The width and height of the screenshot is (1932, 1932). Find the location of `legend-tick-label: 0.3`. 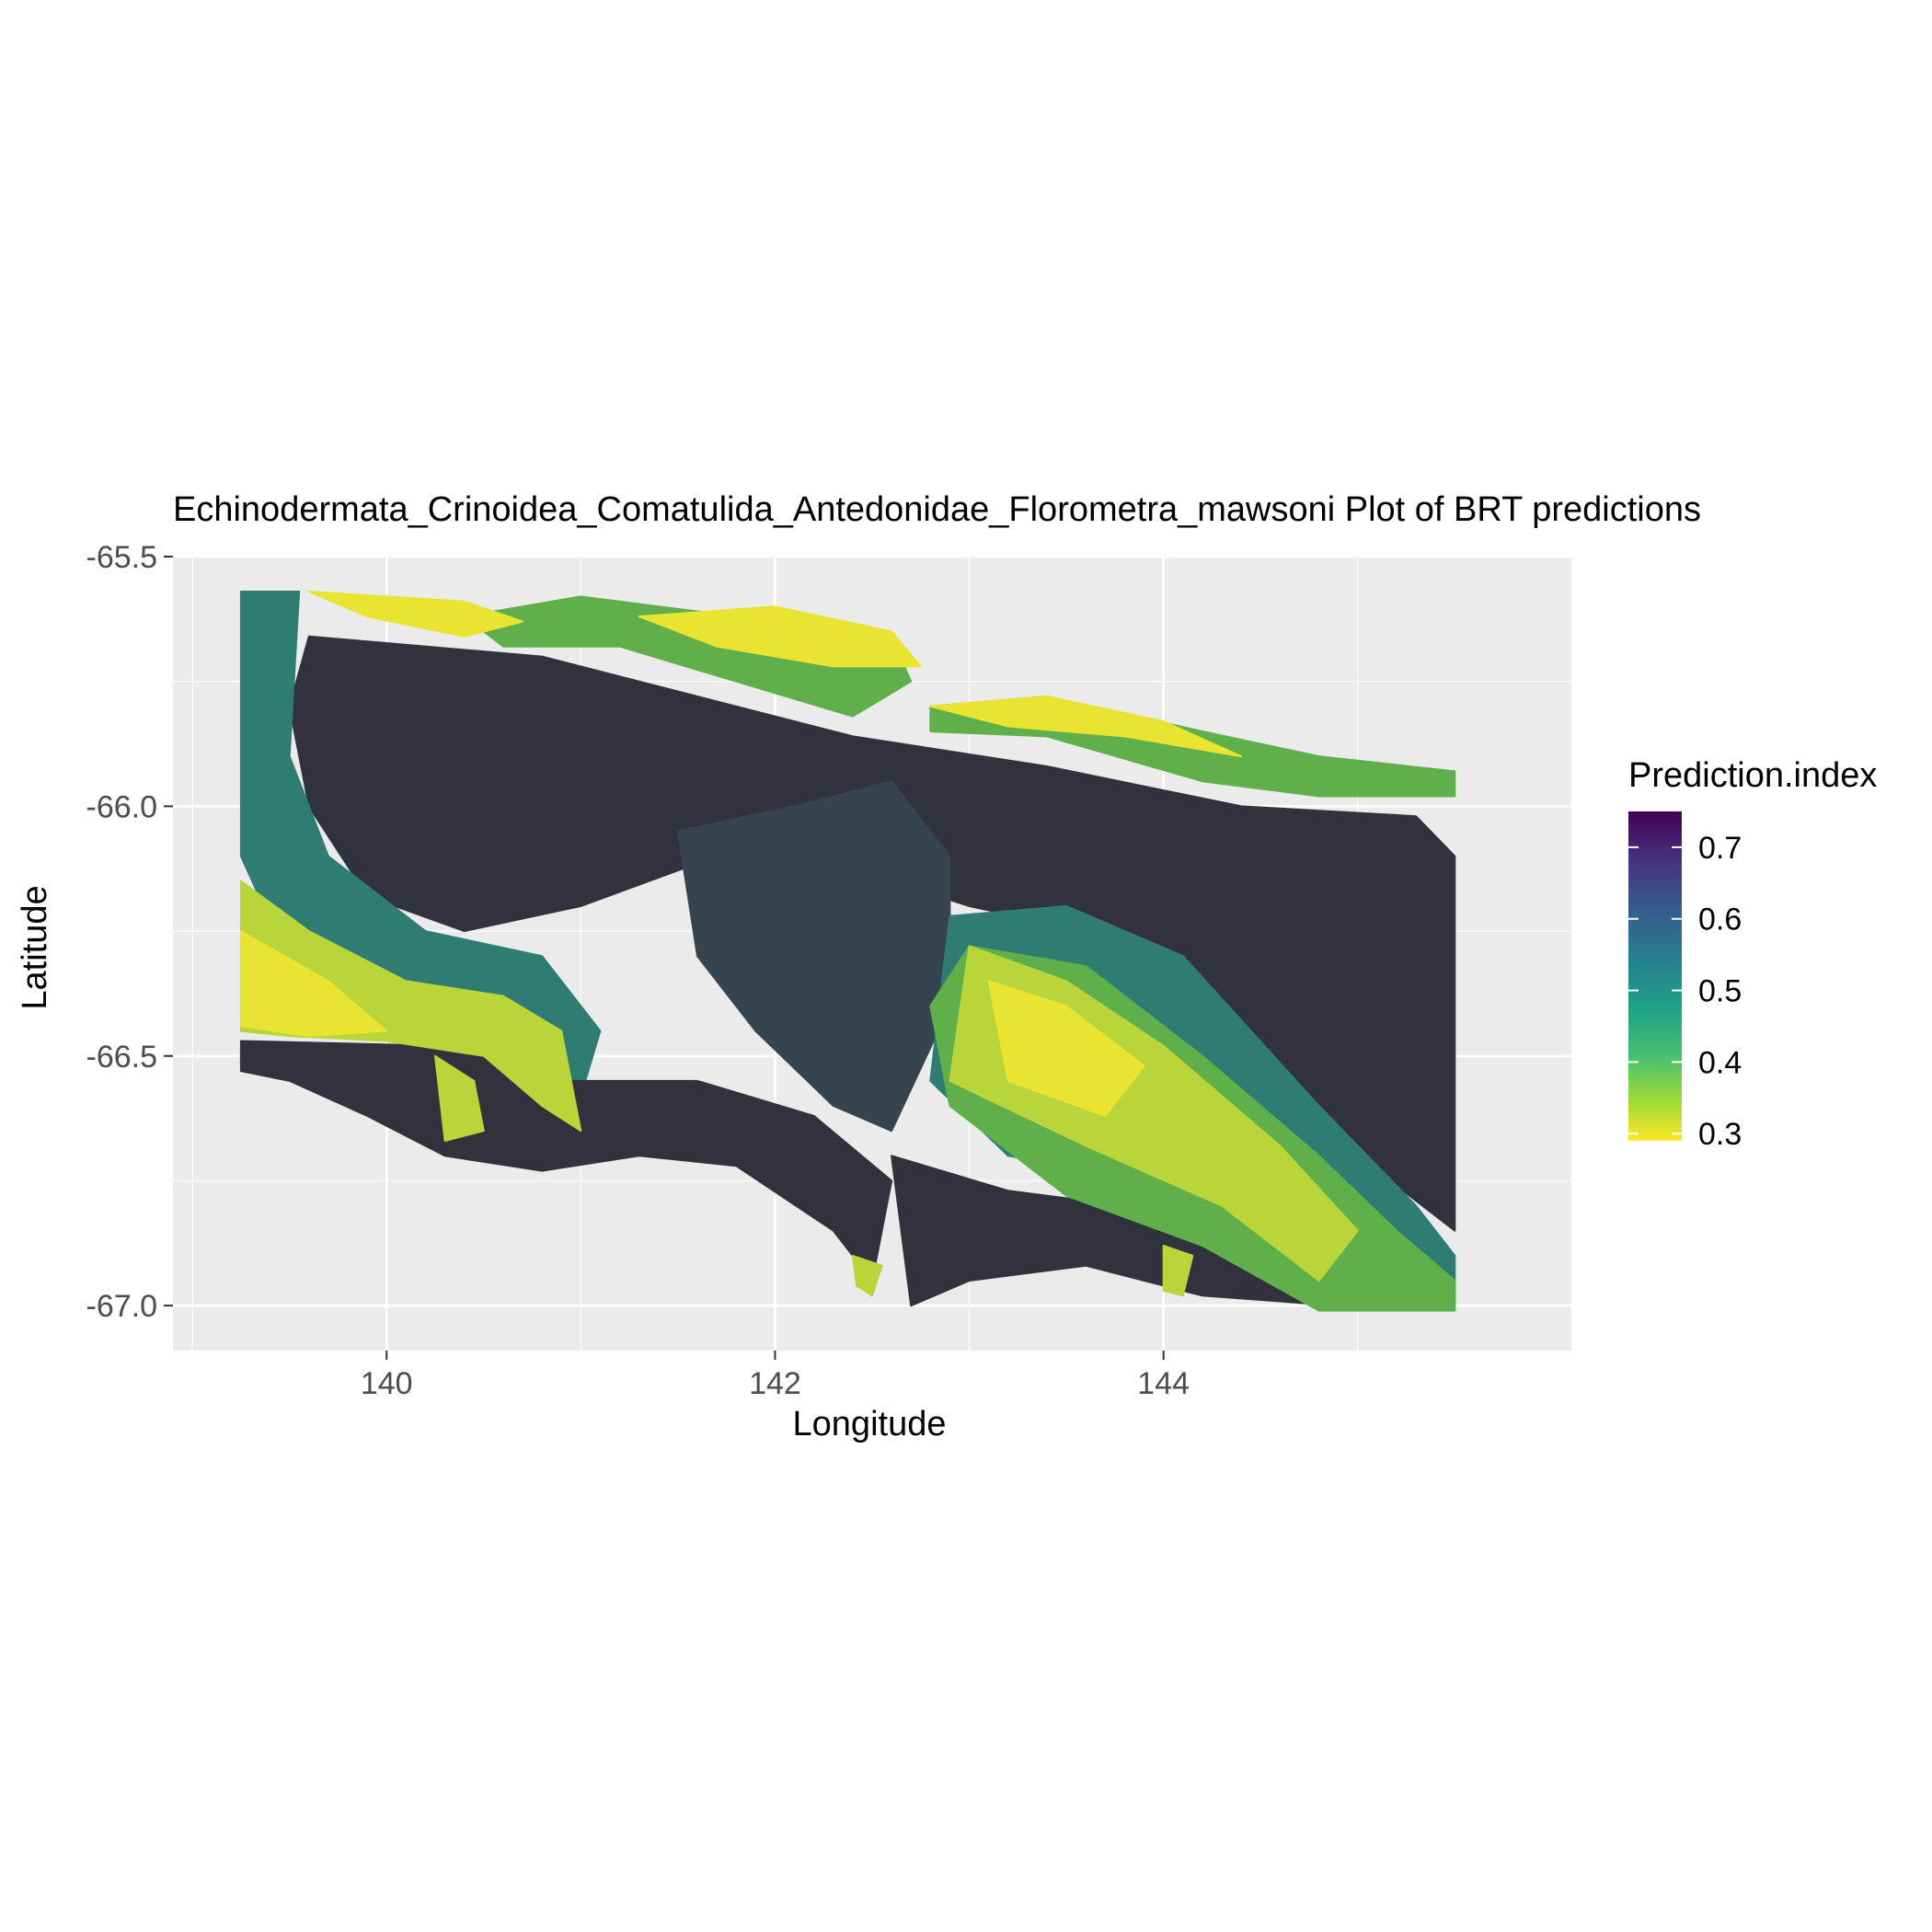

legend-tick-label: 0.3 is located at coordinates (1720, 1134).